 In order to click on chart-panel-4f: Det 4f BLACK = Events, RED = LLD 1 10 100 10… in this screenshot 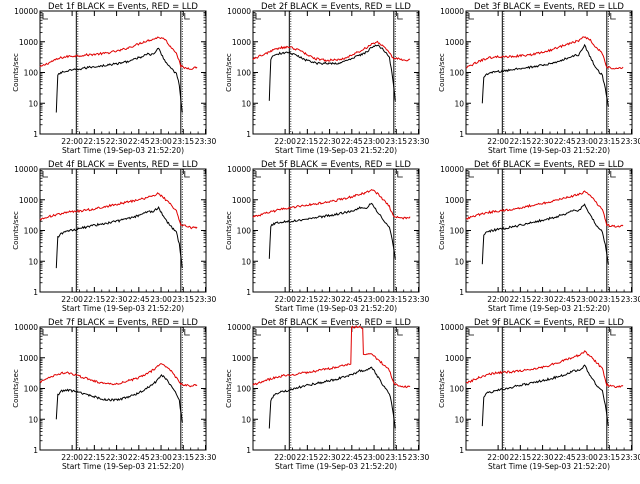, I will do `click(114, 236)`.